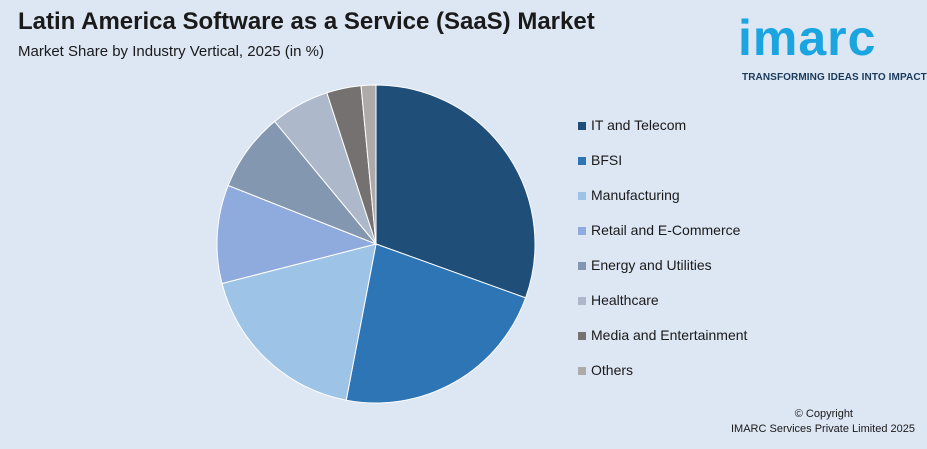  What do you see at coordinates (823, 414) in the screenshot?
I see `copyright-label: © Copyright` at bounding box center [823, 414].